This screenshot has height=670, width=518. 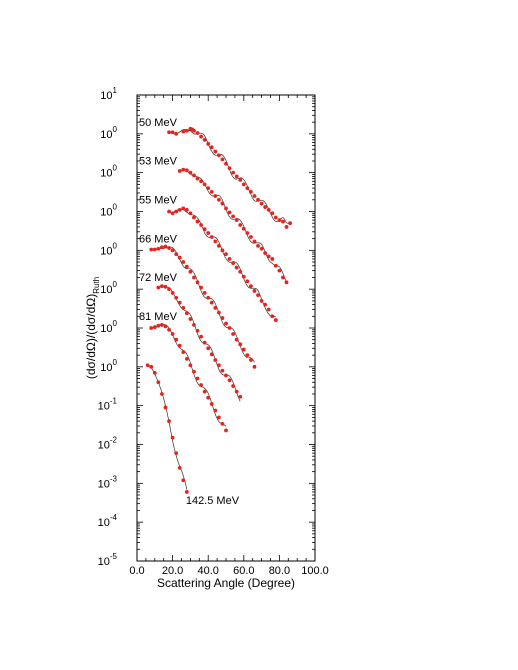 I want to click on x-tick-label: 20.0, so click(x=172, y=571).